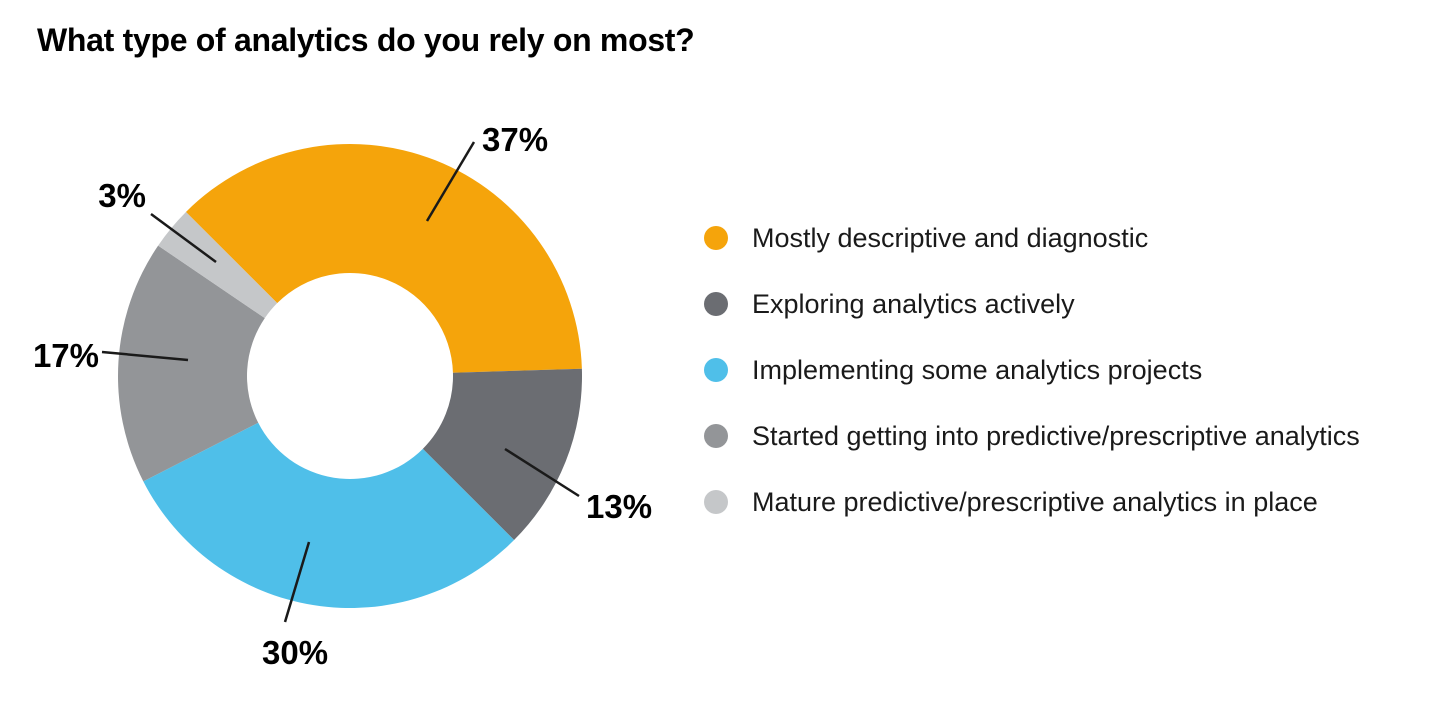 The image size is (1440, 719). What do you see at coordinates (913, 303) in the screenshot?
I see `legend-label: Exploring analytics actively` at bounding box center [913, 303].